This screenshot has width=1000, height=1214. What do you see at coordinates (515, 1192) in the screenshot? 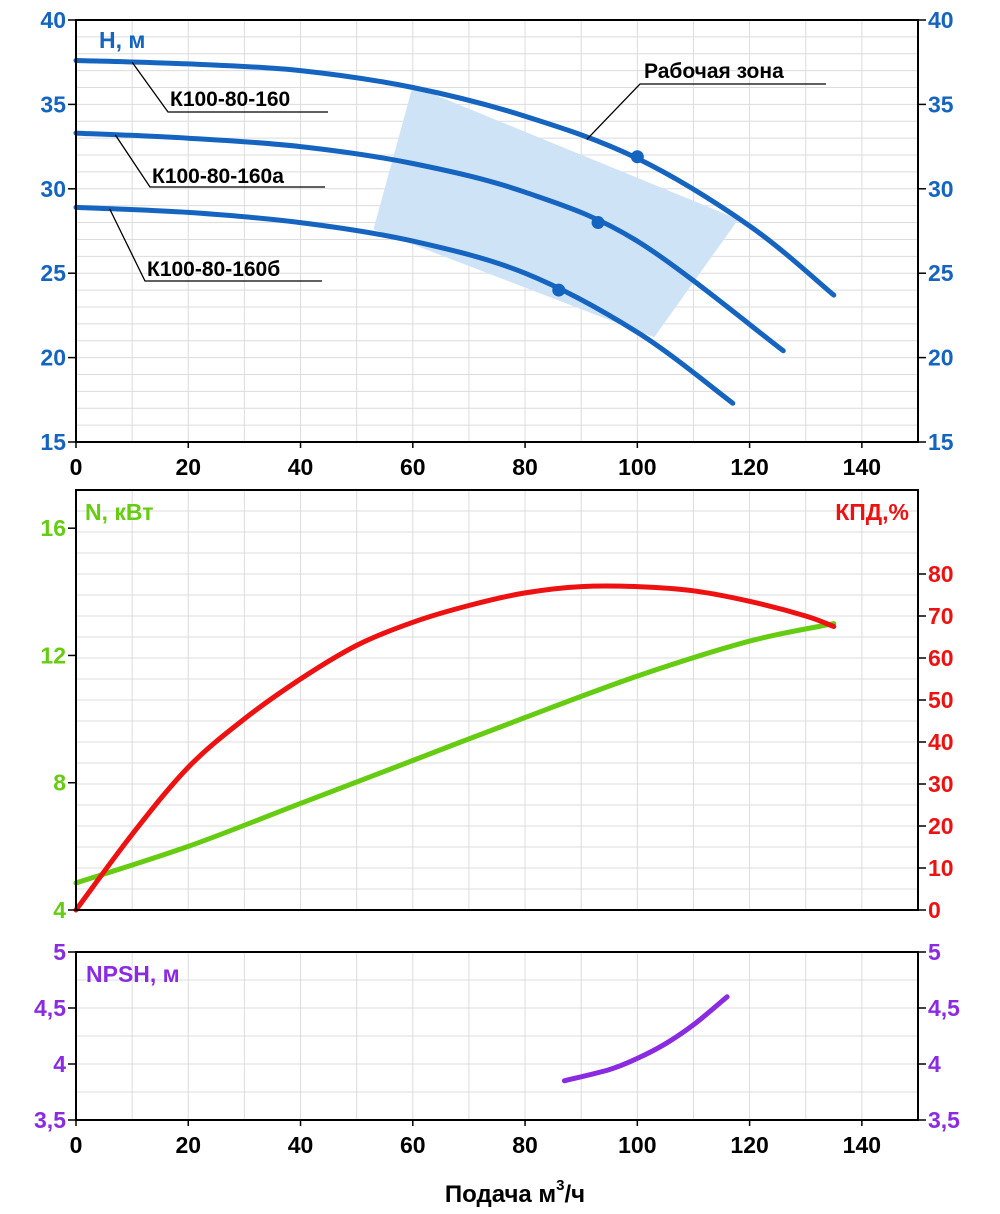
I see `x-axis-label: Подача м3/ч` at bounding box center [515, 1192].